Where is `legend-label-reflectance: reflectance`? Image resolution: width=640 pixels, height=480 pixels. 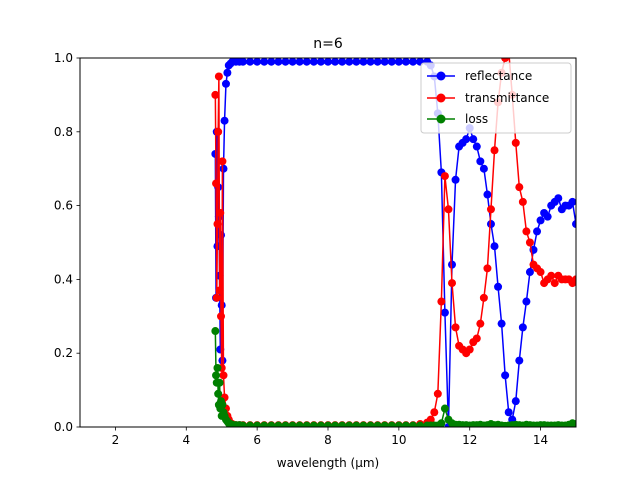
legend-label-reflectance: reflectance is located at coordinates (498, 76).